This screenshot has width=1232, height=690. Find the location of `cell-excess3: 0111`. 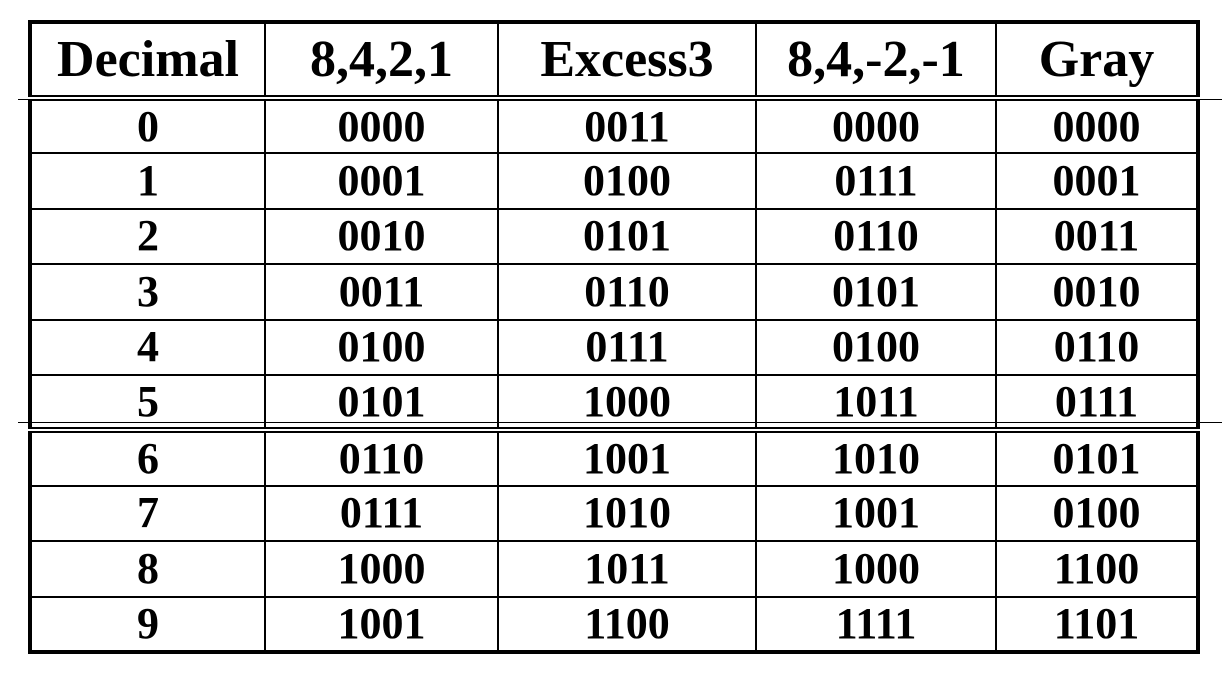

cell-excess3: 0111 is located at coordinates (627, 347).